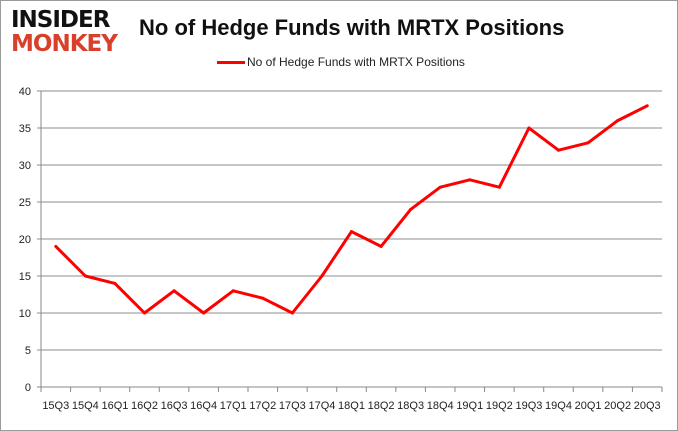 The width and height of the screenshot is (678, 431). I want to click on x-tick-label: 19Q1, so click(469, 406).